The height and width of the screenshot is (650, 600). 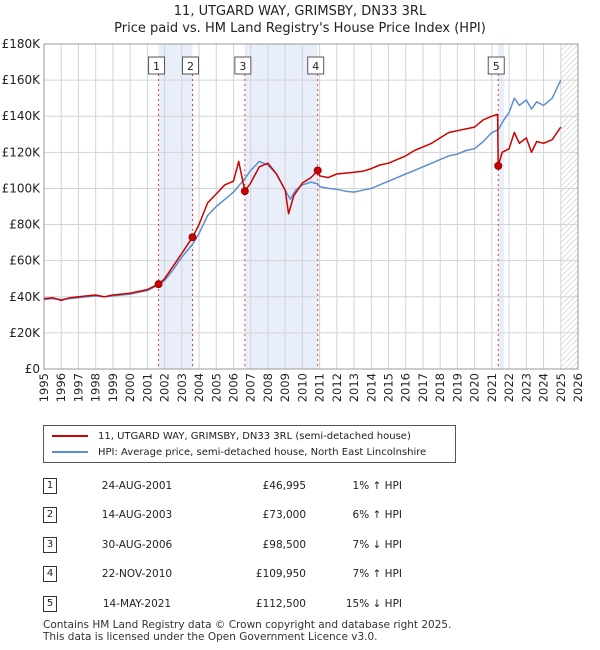 What do you see at coordinates (389, 387) in the screenshot?
I see `x-tick-label: 2015` at bounding box center [389, 387].